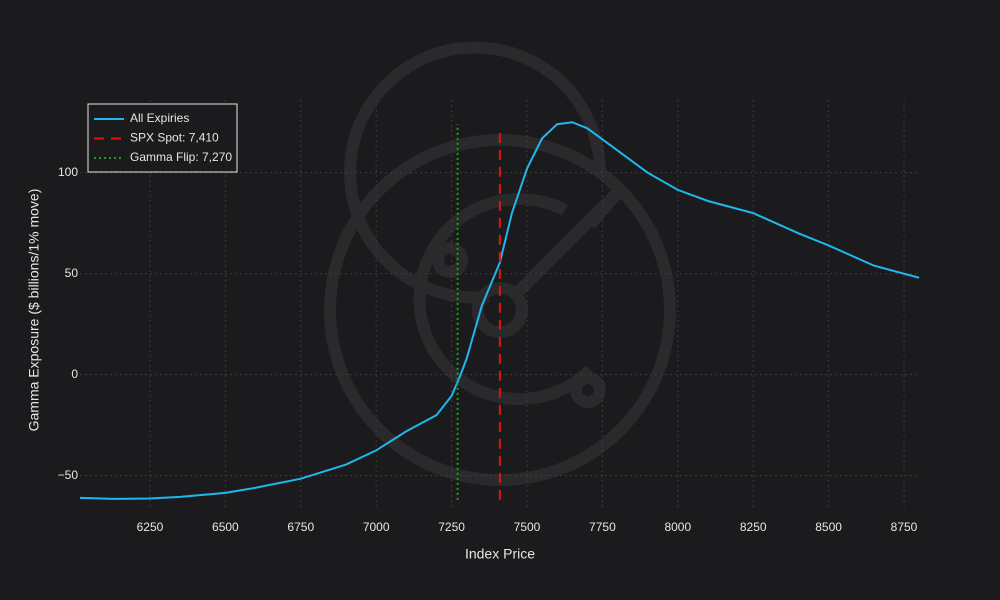 The width and height of the screenshot is (1000, 600). What do you see at coordinates (225, 527) in the screenshot?
I see `x-tick-label: 6500` at bounding box center [225, 527].